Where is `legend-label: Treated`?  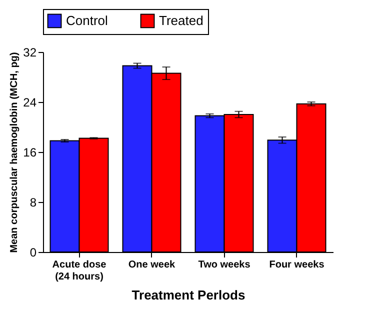 legend-label: Treated is located at coordinates (181, 20).